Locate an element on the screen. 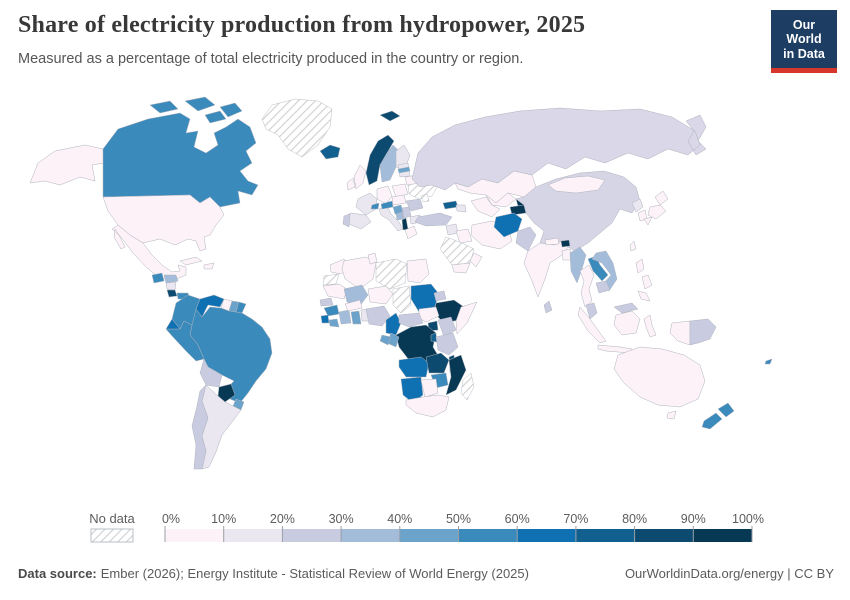 Image resolution: width=850 pixels, height=600 pixels. country-cote-divoire is located at coordinates (345, 317).